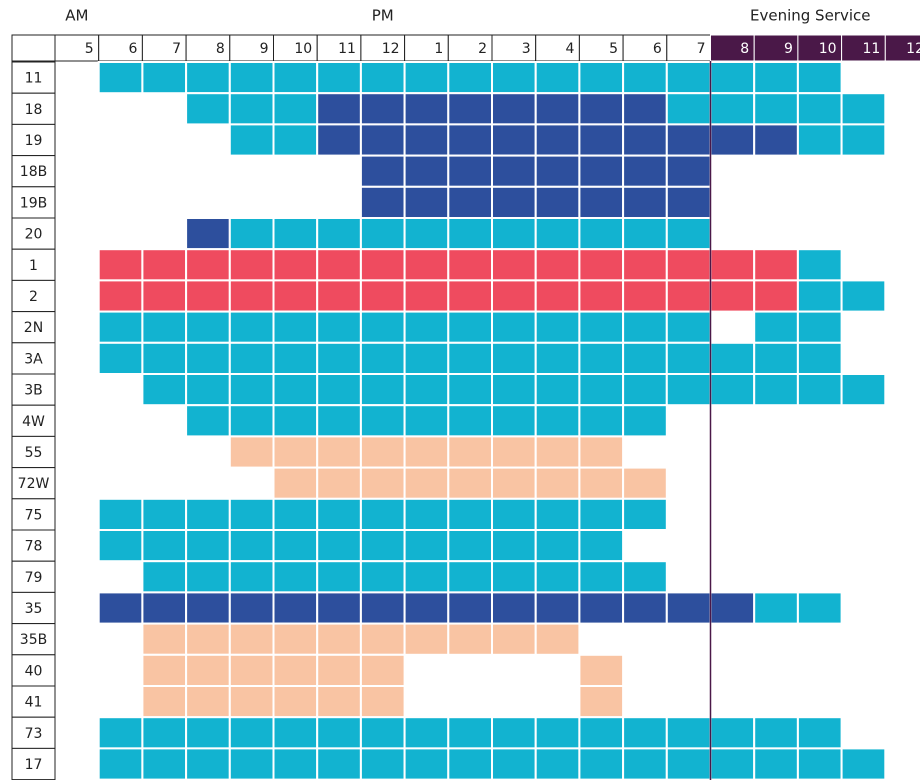  What do you see at coordinates (33, 640) in the screenshot?
I see `route-label: 35B` at bounding box center [33, 640].